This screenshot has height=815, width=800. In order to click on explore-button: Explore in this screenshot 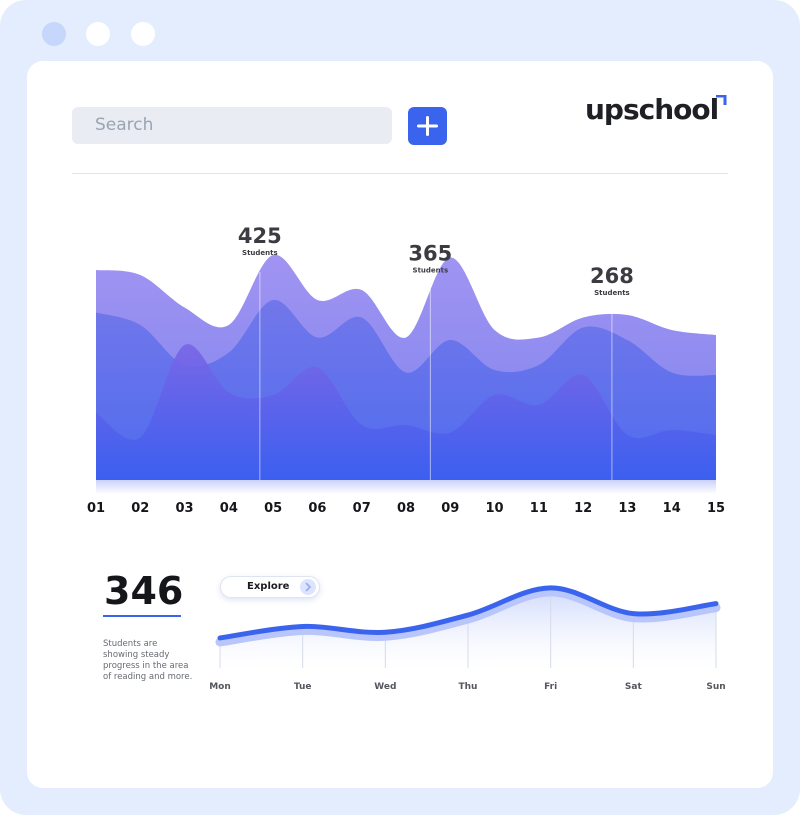, I will do `click(270, 587)`.